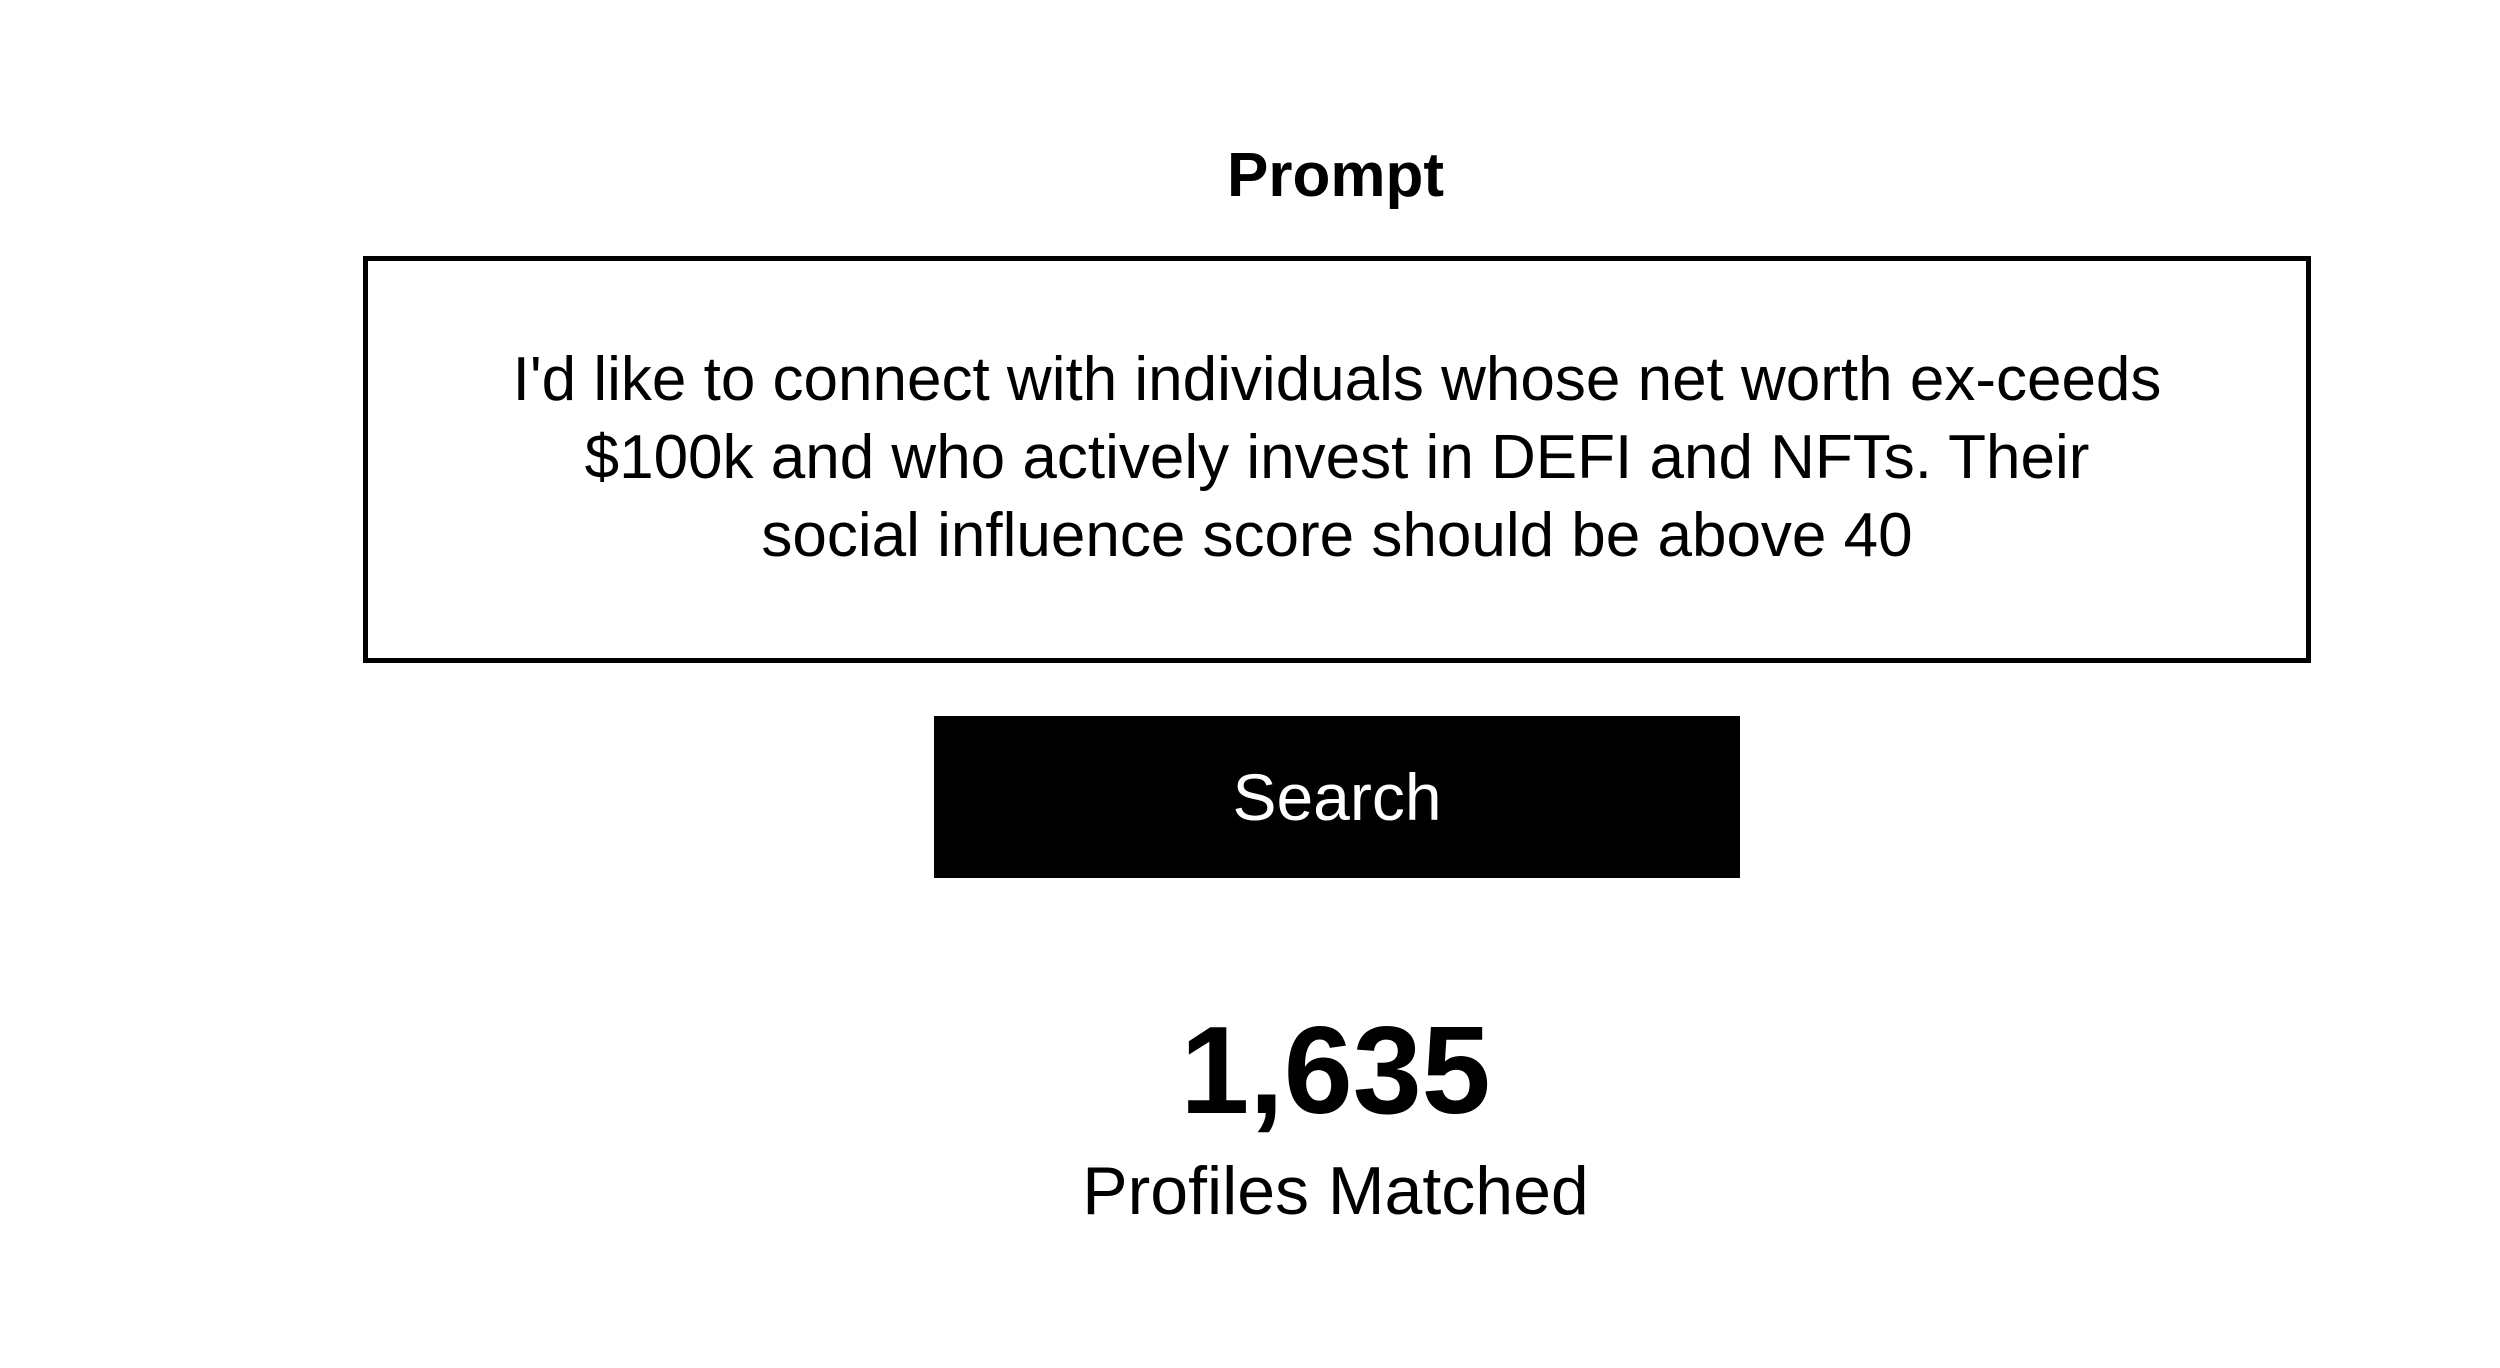 The image size is (2500, 1368). Describe the element at coordinates (1335, 1191) in the screenshot. I see `profiles-matched-label: Profiles Matched` at that location.